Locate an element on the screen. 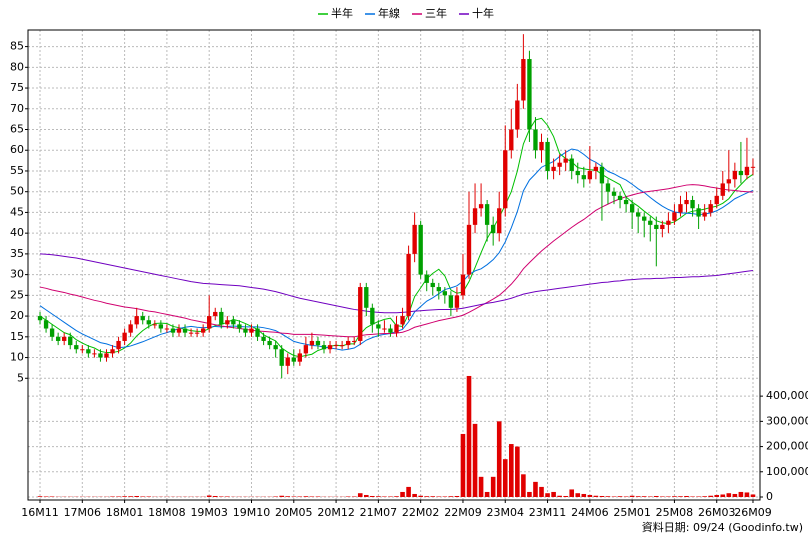  x-tick-label: 16M11 is located at coordinates (40, 512).